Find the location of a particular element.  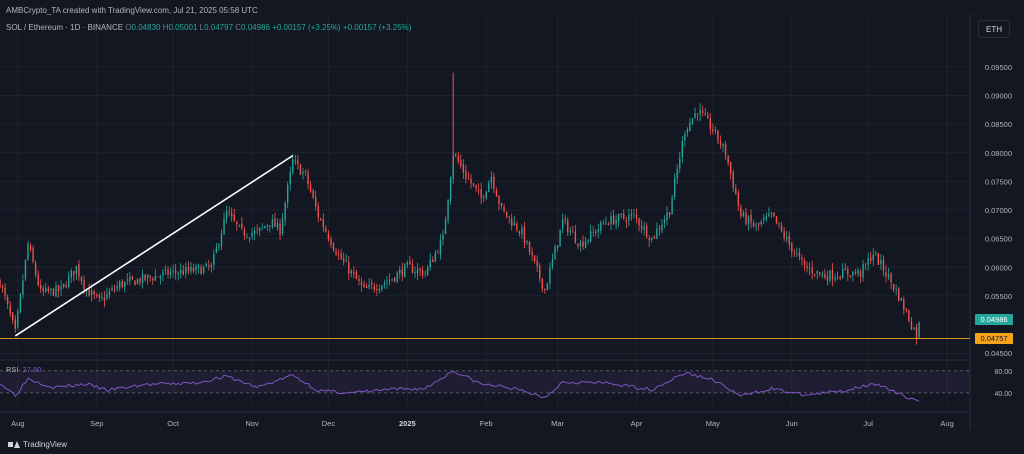

time-tick-label: Dec is located at coordinates (329, 423).